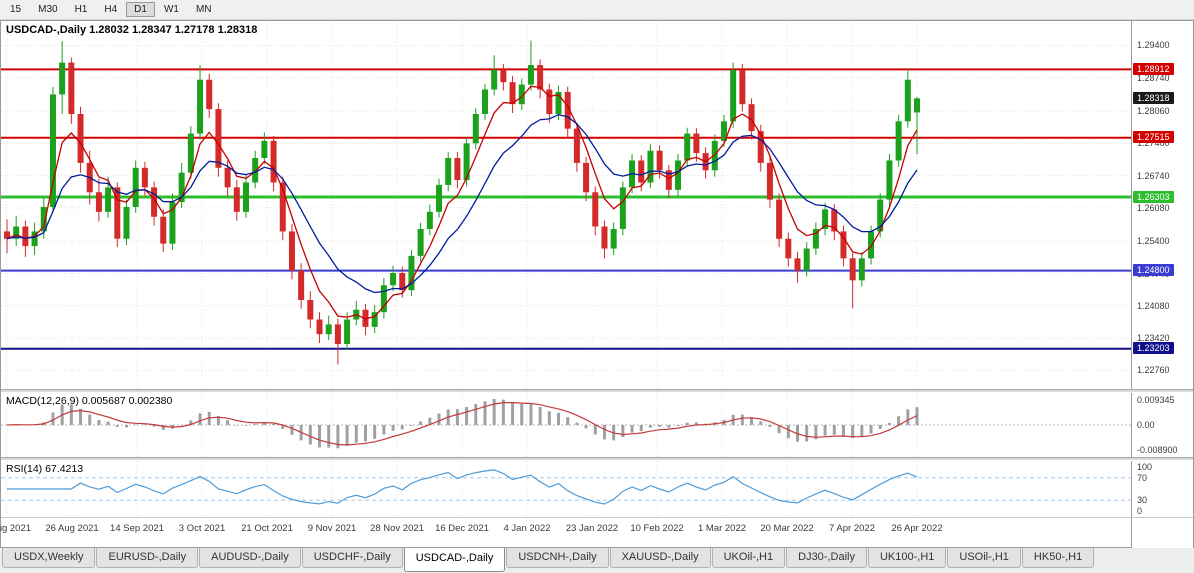 The image size is (1194, 573). Describe the element at coordinates (657, 528) in the screenshot. I see `time-axis-label: 10 Feb 2022` at that location.